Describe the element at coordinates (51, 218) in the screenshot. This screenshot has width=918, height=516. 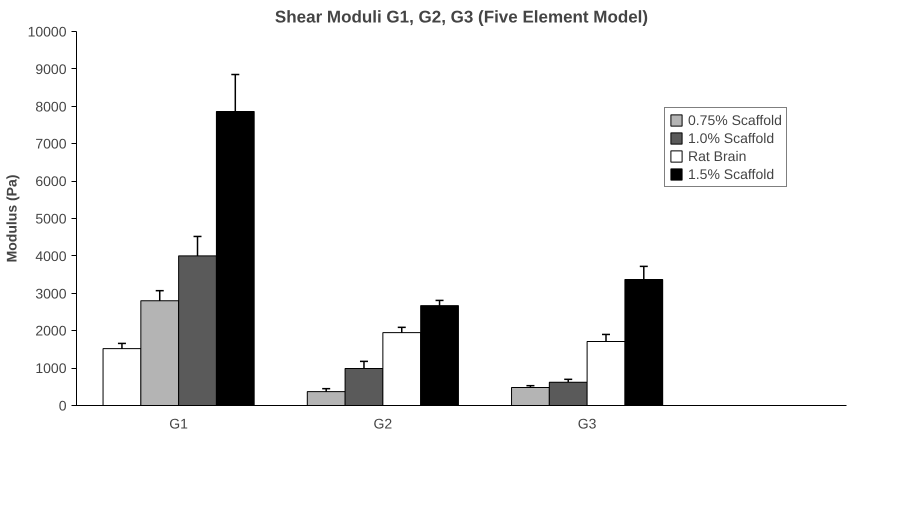
I see `y-tick-label: 5000` at that location.